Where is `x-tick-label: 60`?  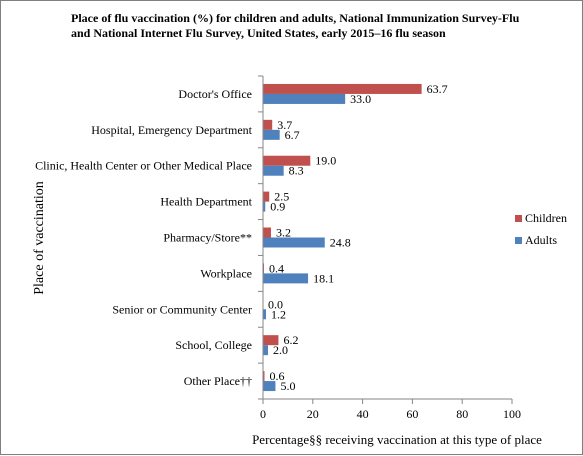
x-tick-label: 60 is located at coordinates (412, 414).